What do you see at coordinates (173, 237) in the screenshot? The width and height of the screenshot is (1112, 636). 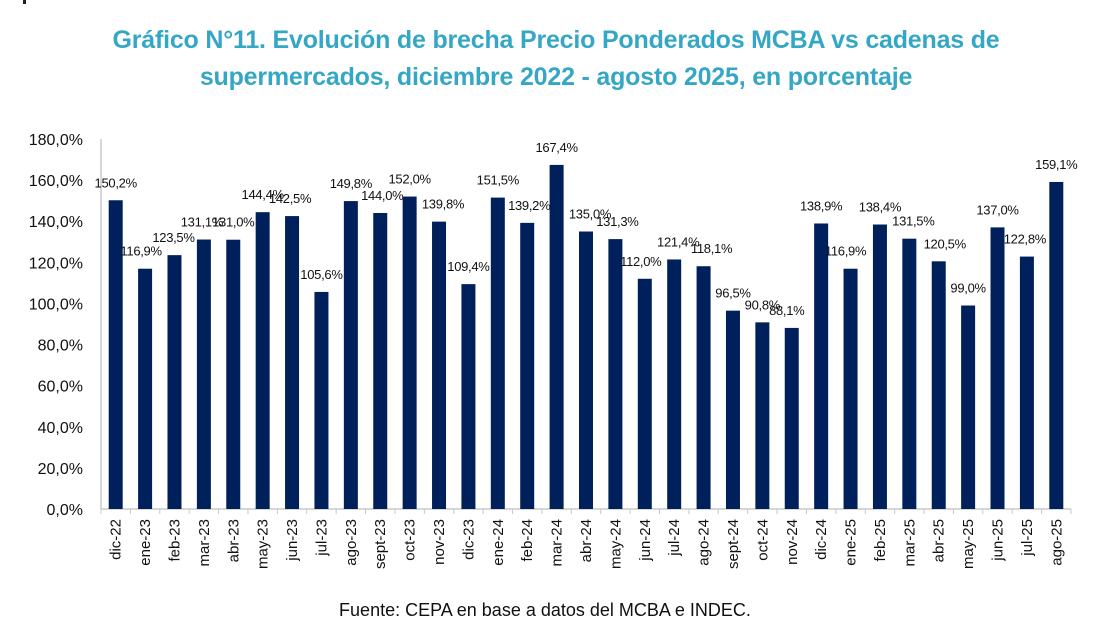 I see `data-label: 123,5%` at bounding box center [173, 237].